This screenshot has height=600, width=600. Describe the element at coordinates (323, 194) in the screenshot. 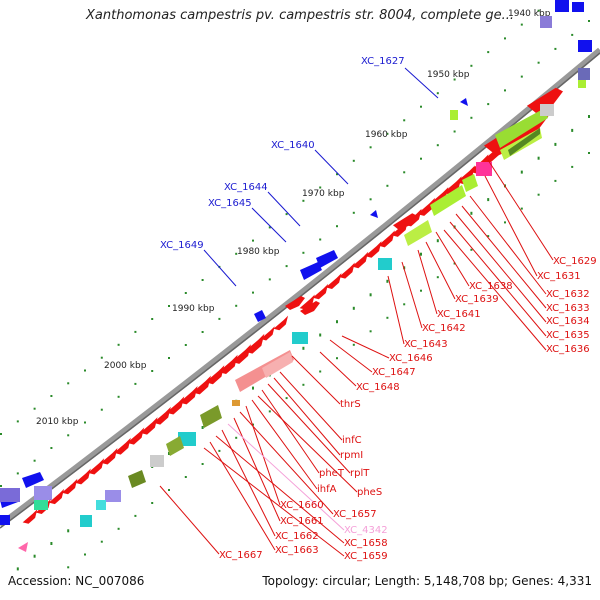

I see `scale-label-1970: 1970 kbp` at that location.